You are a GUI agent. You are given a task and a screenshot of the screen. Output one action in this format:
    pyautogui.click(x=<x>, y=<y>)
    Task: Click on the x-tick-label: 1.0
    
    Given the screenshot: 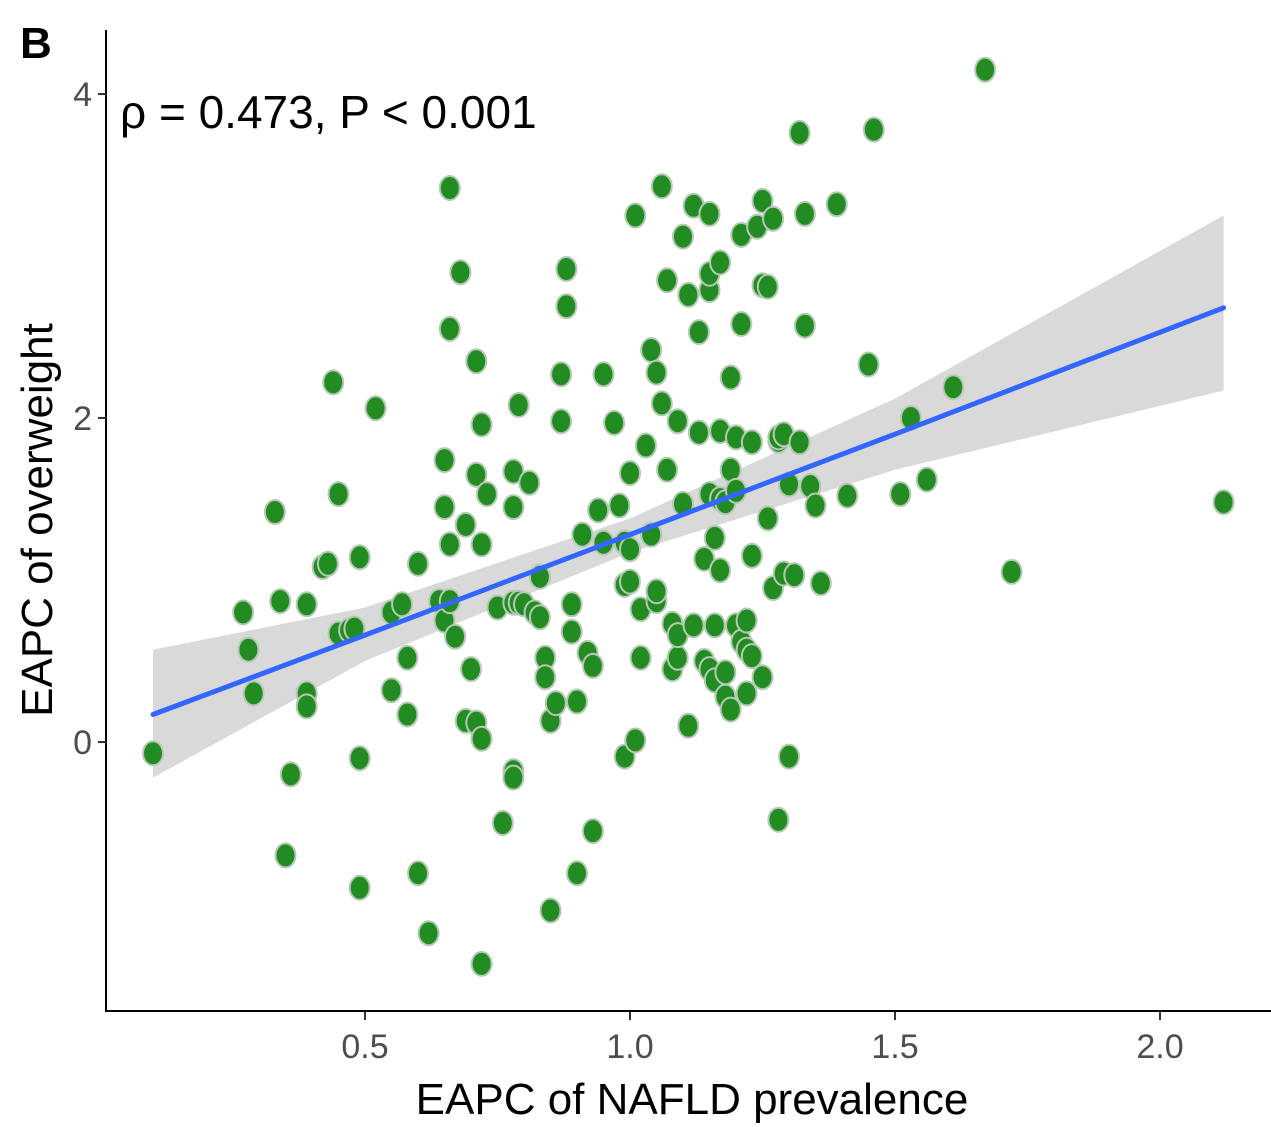 What is the action you would take?
    pyautogui.click(x=629, y=1047)
    